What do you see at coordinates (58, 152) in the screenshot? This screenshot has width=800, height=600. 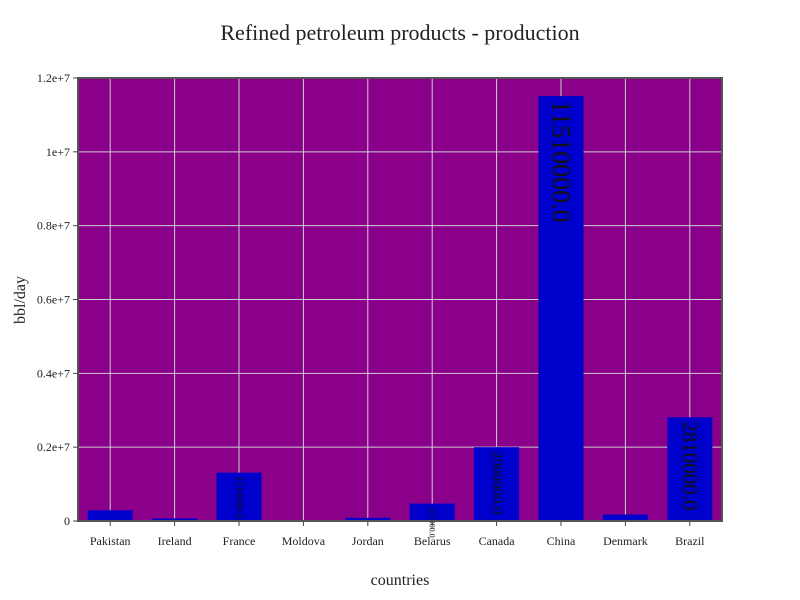 I see `y-tick-label: 1e+7` at bounding box center [58, 152].